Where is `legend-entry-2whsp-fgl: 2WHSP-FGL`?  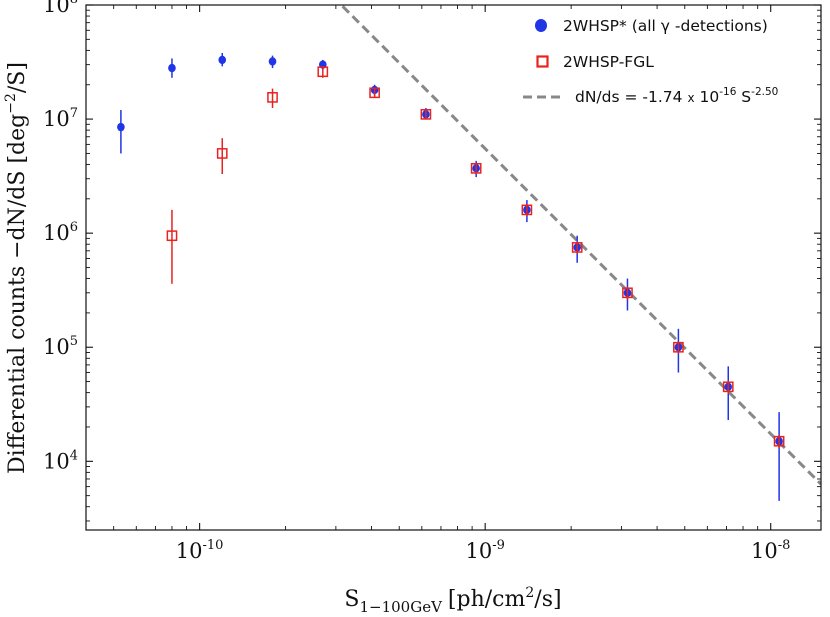
legend-entry-2whsp-fgl: 2WHSP-FGL is located at coordinates (595, 62).